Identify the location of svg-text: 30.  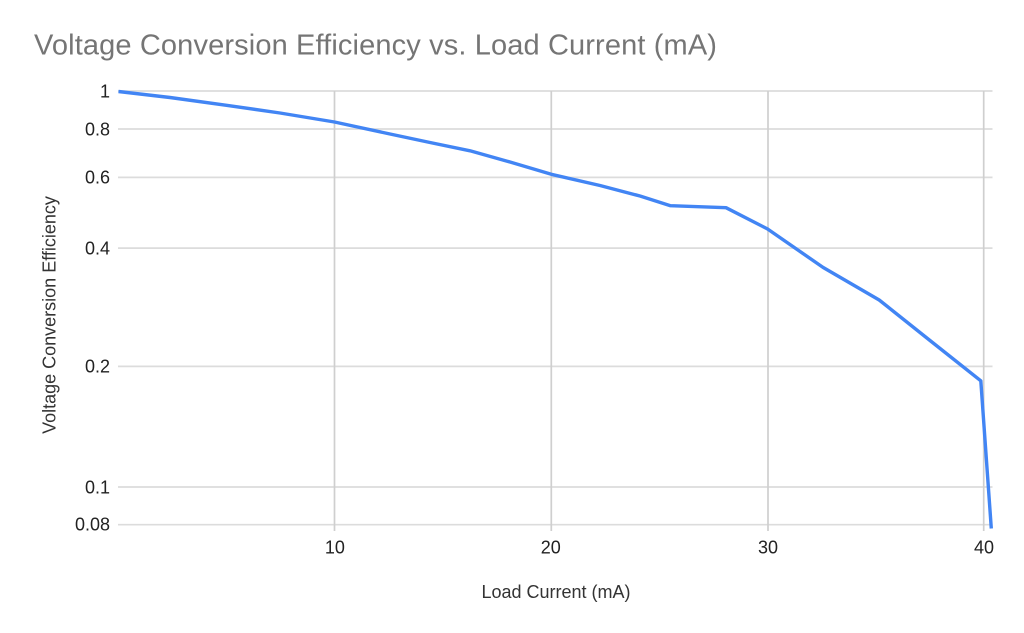
(768, 547).